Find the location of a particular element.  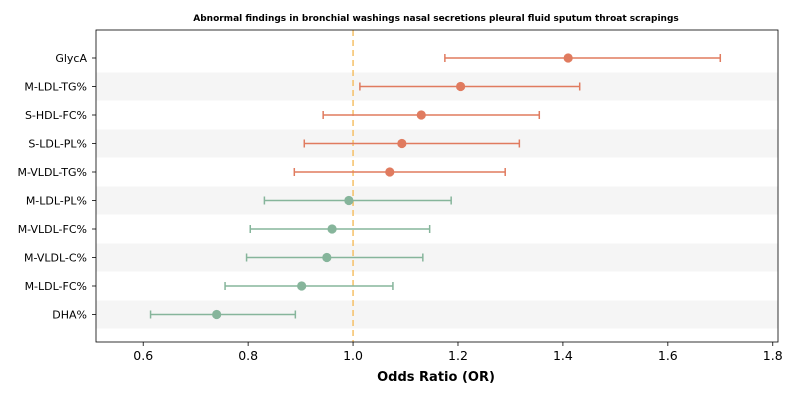

y-tick-label: M-VLDL-TG% is located at coordinates (52, 172).